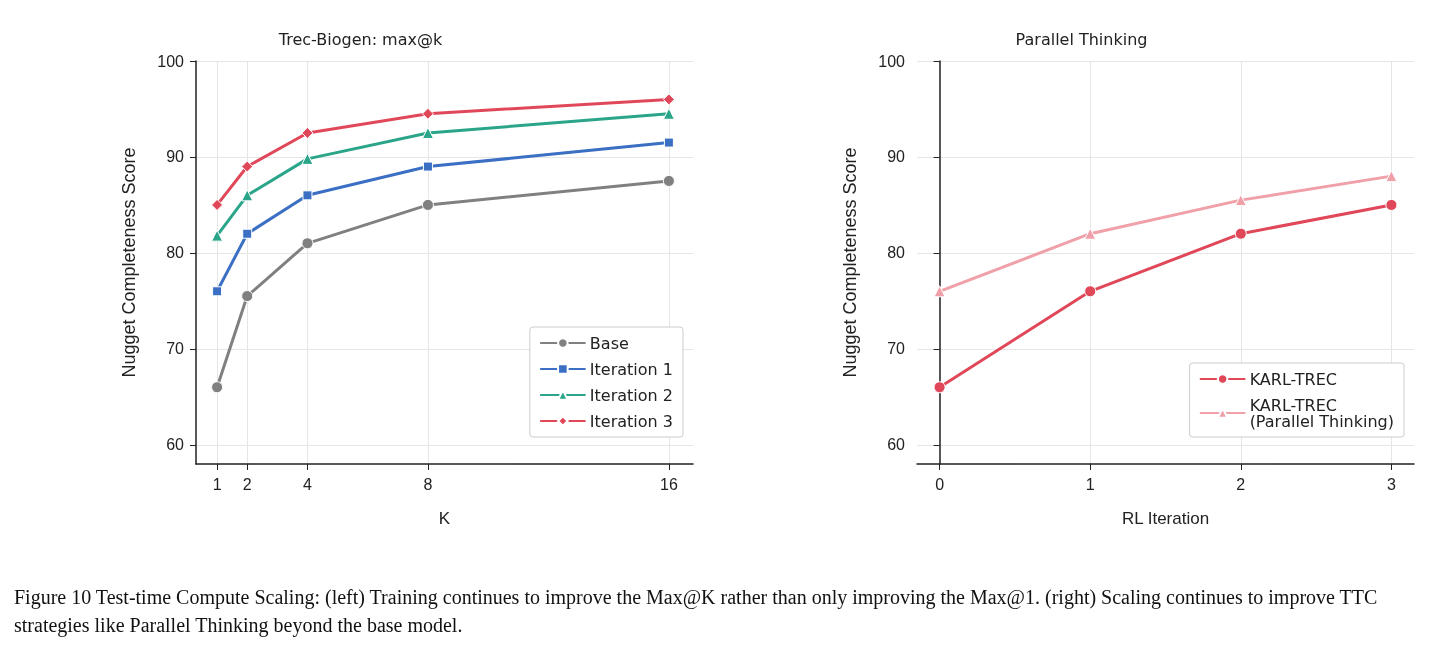 The image size is (1442, 664). Describe the element at coordinates (307, 484) in the screenshot. I see `x-tick-label: 4` at that location.